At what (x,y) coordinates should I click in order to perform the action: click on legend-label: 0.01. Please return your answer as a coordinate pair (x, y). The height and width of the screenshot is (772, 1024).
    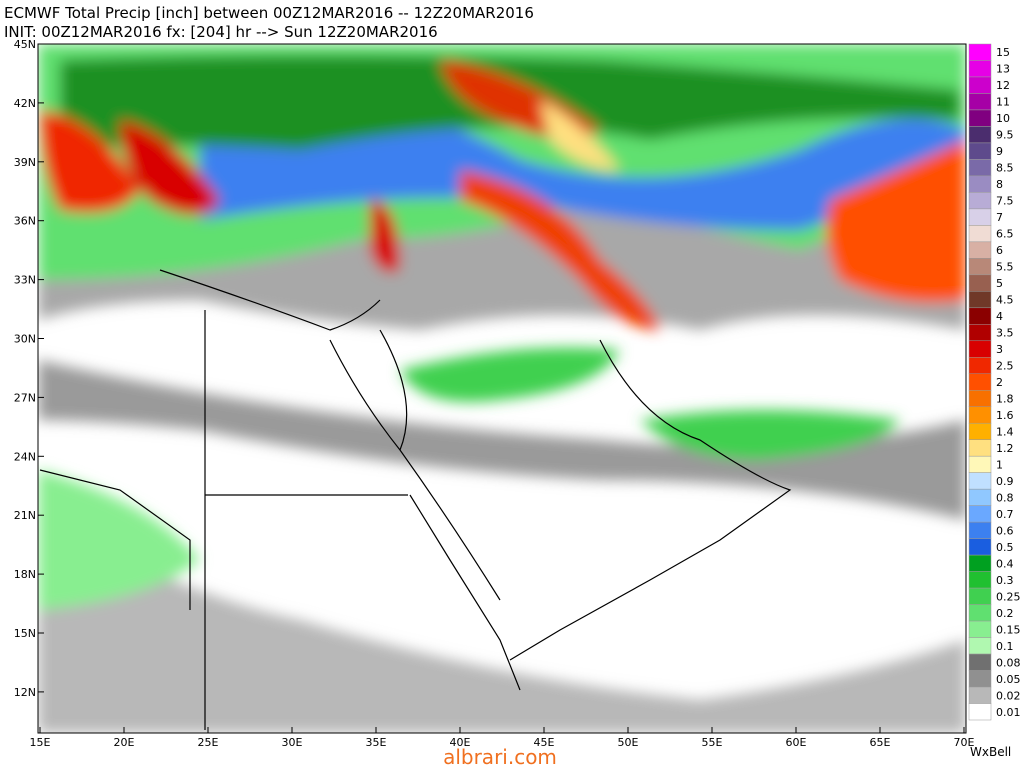
    Looking at the image, I should click on (1008, 712).